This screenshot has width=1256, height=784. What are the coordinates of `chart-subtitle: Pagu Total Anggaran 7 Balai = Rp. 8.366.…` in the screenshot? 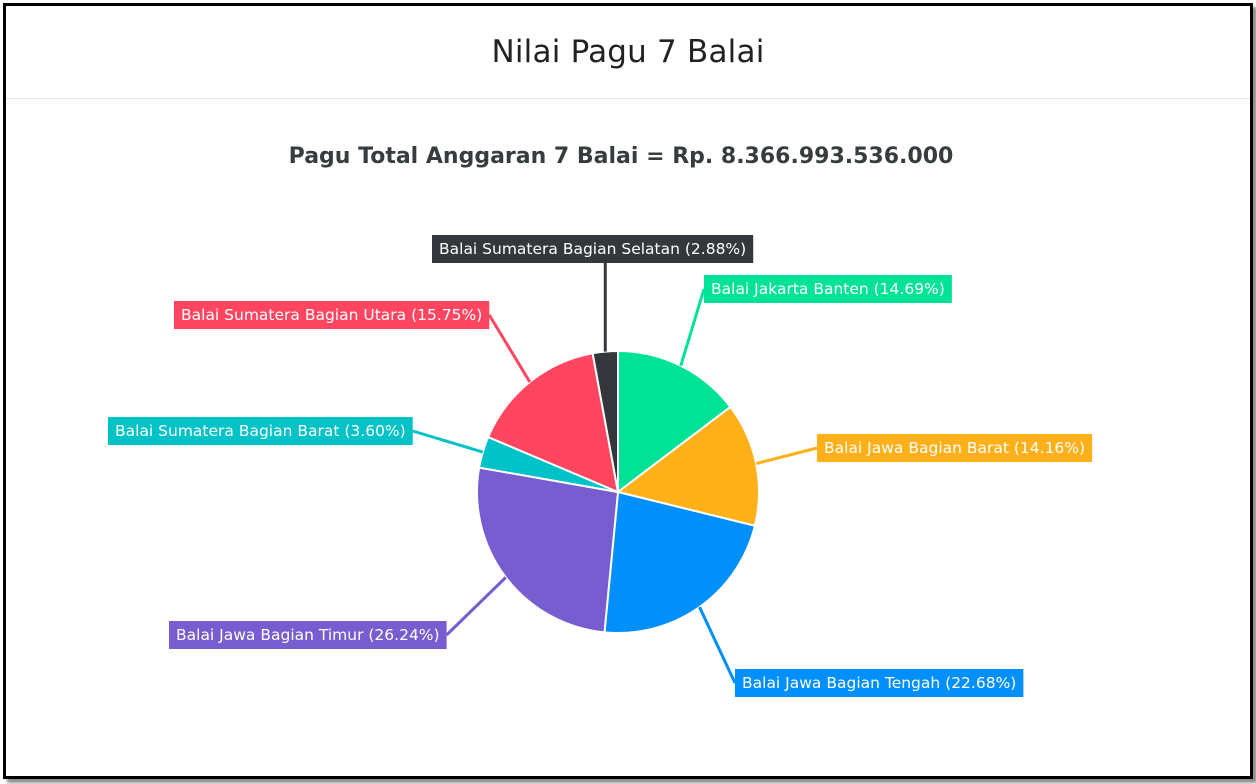 It's located at (621, 156).